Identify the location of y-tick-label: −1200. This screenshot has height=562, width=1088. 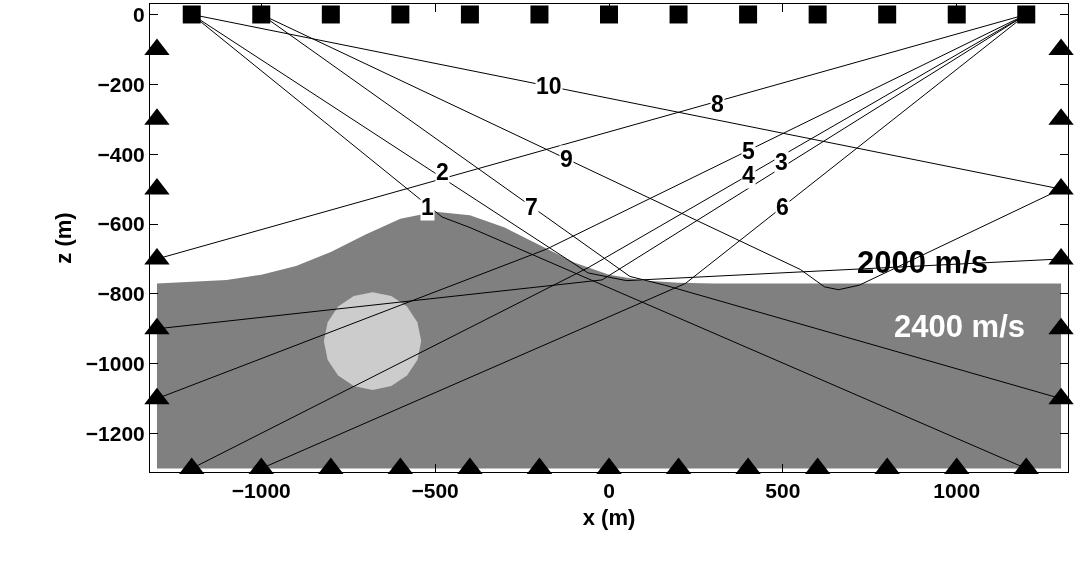
(115, 433).